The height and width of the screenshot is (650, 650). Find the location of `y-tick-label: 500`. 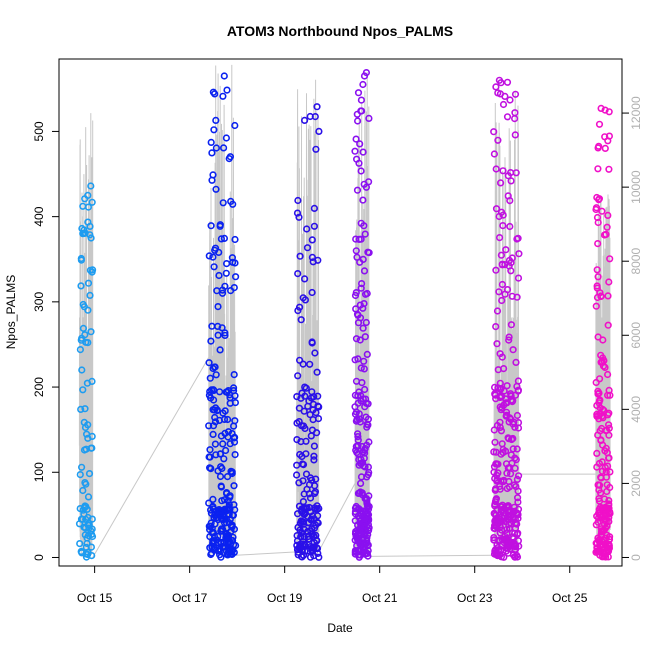

y-tick-label: 500 is located at coordinates (39, 131).